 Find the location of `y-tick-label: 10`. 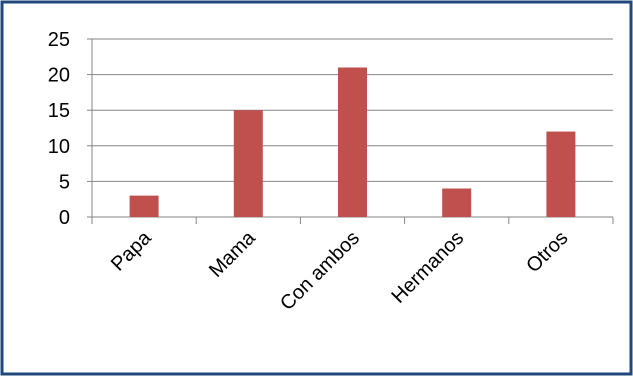

y-tick-label: 10 is located at coordinates (59, 147).